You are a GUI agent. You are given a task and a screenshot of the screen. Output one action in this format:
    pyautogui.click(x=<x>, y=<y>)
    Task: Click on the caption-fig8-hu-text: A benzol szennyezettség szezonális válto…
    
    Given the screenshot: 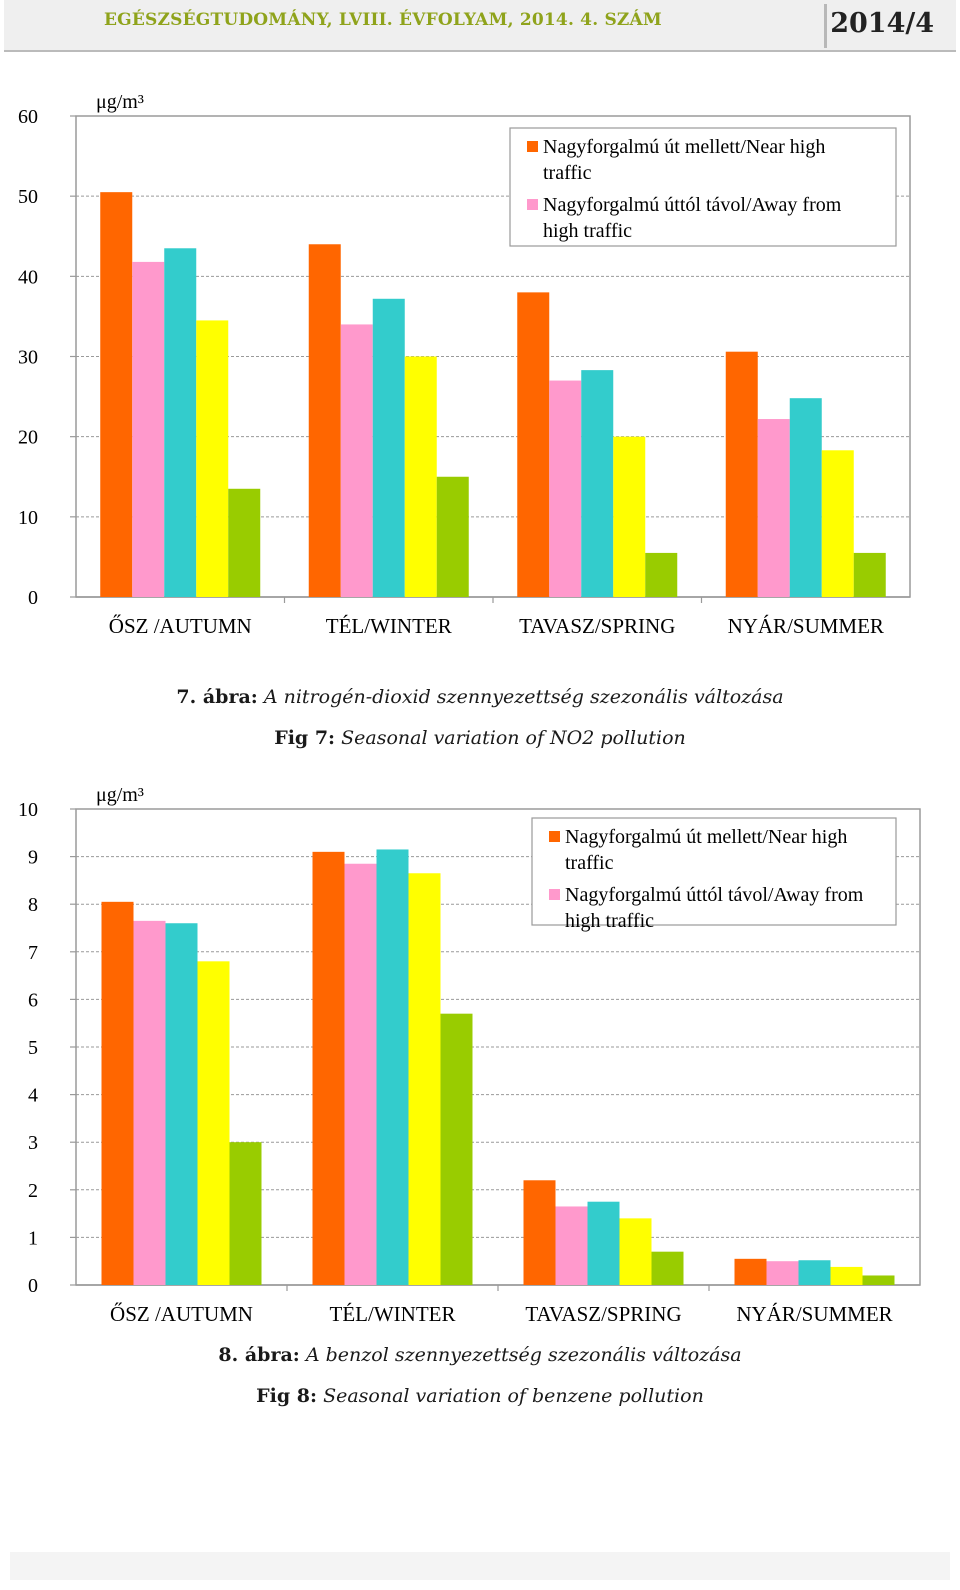 What is the action you would take?
    pyautogui.click(x=523, y=1355)
    